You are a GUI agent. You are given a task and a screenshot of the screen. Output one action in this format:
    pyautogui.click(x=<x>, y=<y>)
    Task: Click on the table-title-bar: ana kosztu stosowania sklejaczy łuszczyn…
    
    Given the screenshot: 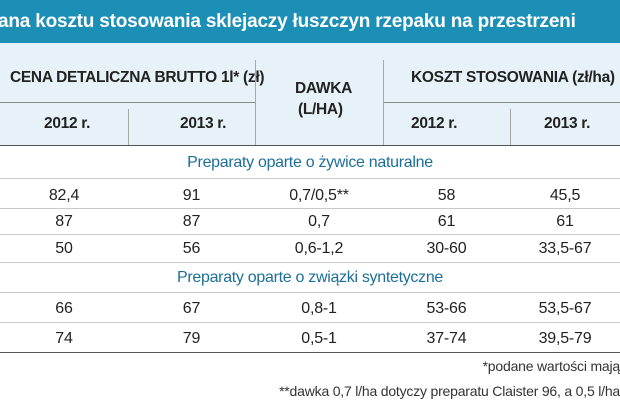 What is the action you would take?
    pyautogui.click(x=310, y=21)
    